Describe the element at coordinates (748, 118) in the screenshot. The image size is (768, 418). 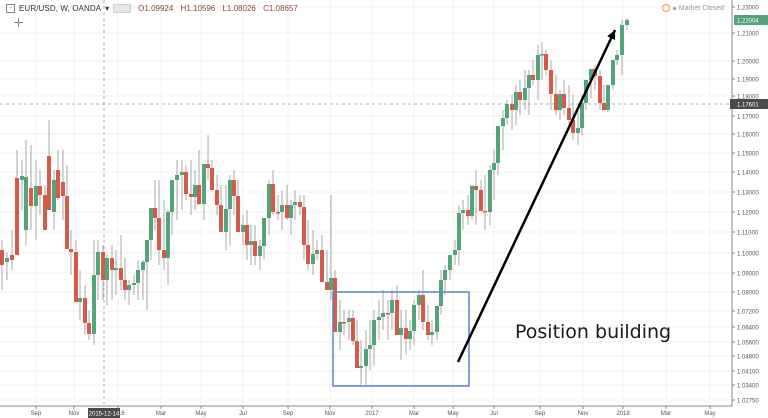
I see `price-tick-label: 1.17000` at that location.